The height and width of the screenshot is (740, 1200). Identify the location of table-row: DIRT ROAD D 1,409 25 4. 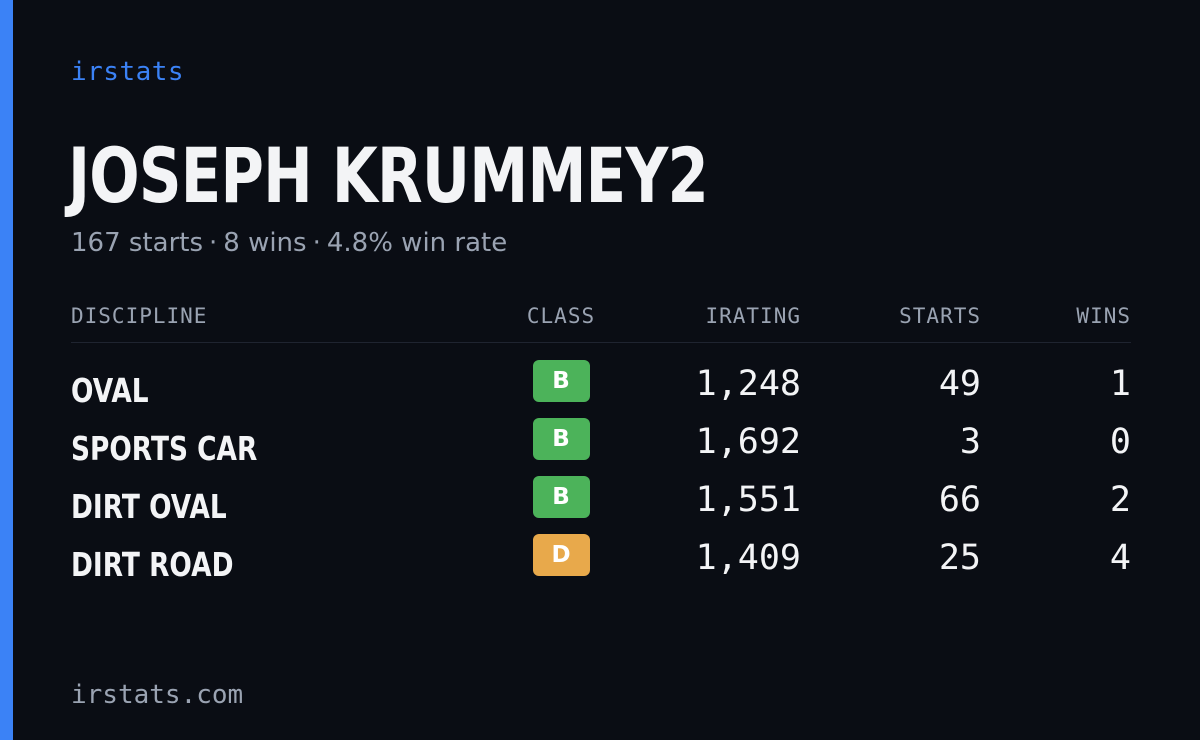
(601, 558).